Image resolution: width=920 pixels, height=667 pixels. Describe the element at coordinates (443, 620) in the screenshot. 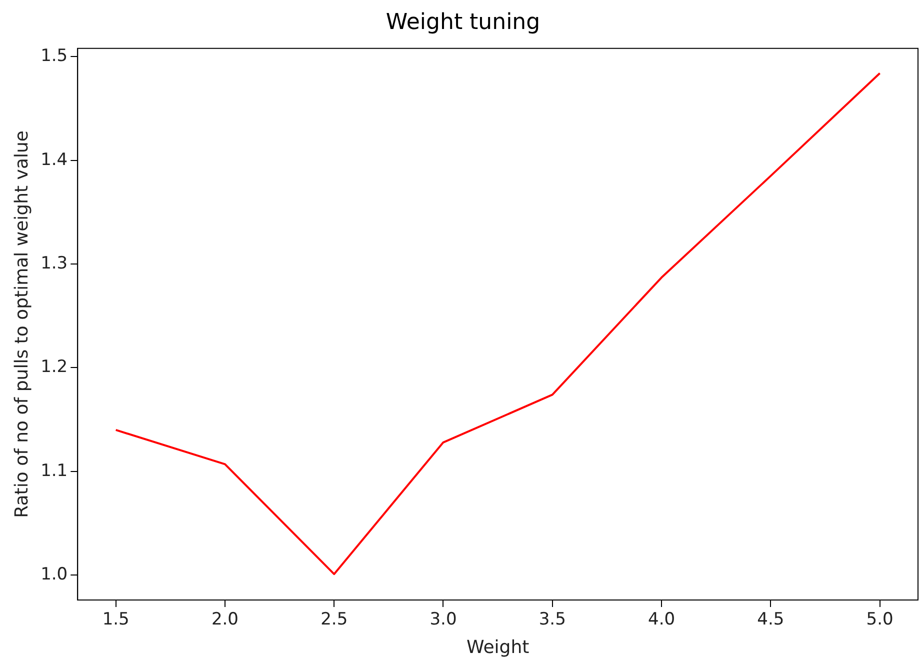

I see `x-tick-label: 3.0` at that location.